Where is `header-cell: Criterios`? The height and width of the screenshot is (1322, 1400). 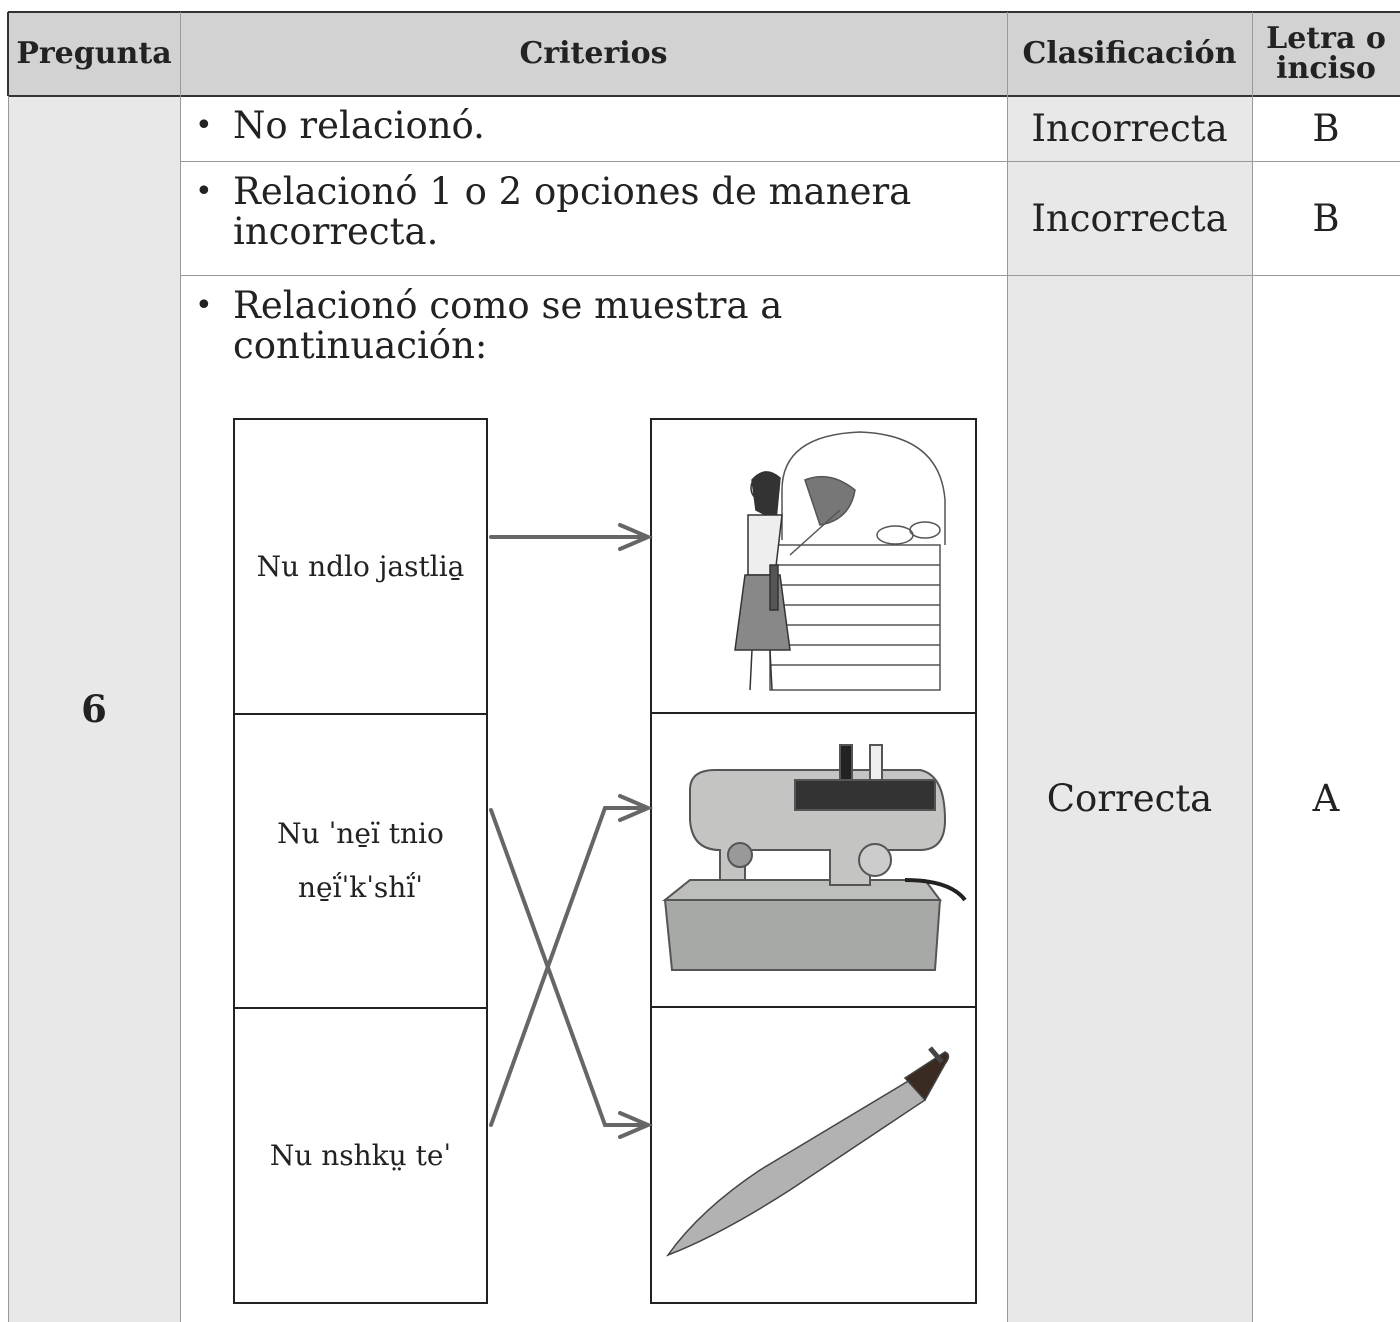
header-cell: Criterios is located at coordinates (593, 54).